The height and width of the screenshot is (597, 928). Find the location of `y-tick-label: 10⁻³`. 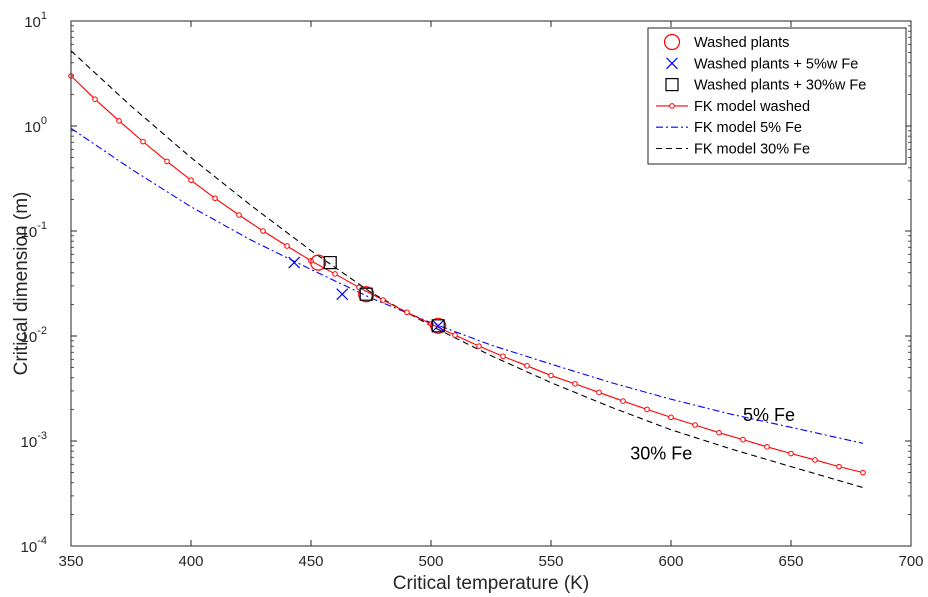

y-tick-label: 10⁻³ is located at coordinates (34, 440).